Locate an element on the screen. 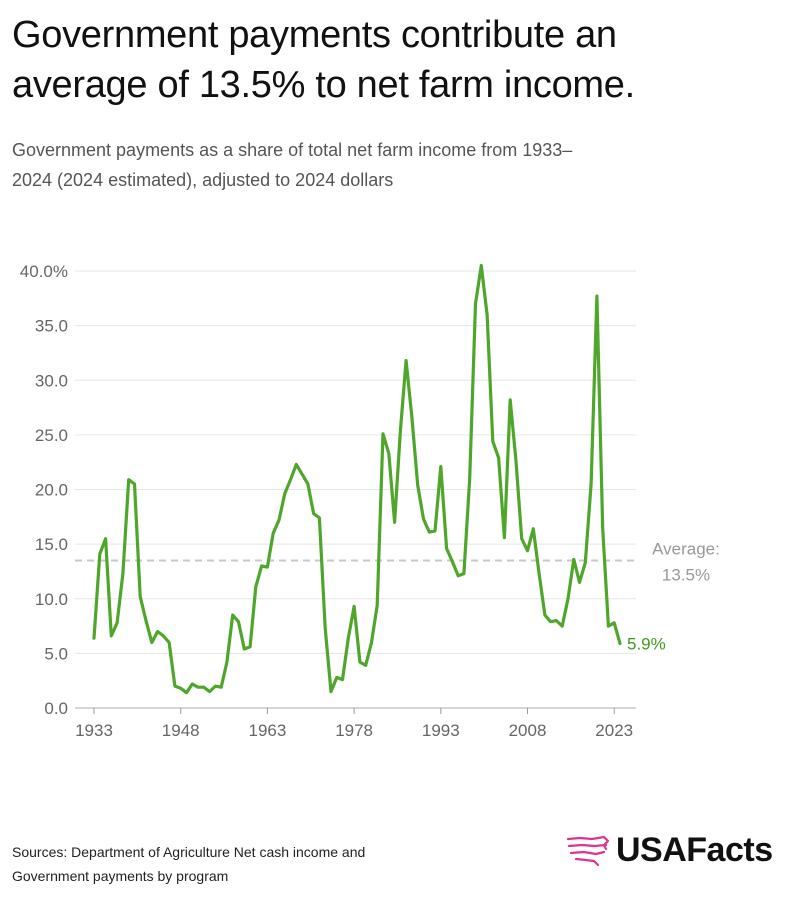 The width and height of the screenshot is (793, 900). usafacts-logo: USAFacts is located at coordinates (669, 850).